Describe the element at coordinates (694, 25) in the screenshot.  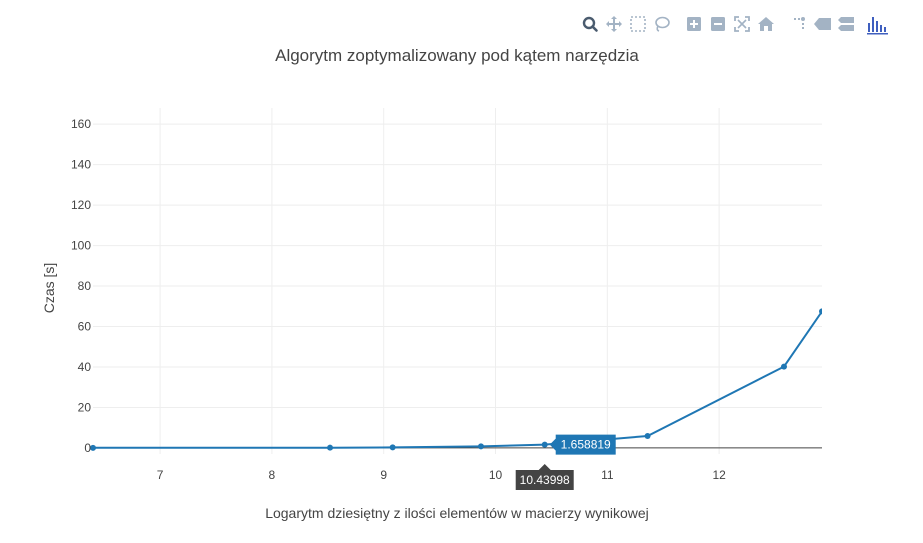
I see `zoom-in-icon` at that location.